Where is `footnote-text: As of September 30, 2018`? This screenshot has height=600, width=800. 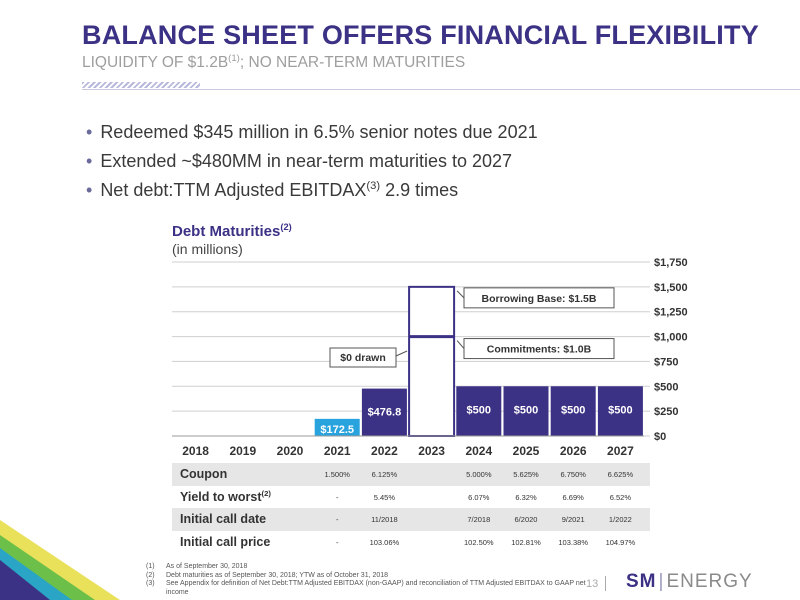 footnote-text: As of September 30, 2018 is located at coordinates (207, 566).